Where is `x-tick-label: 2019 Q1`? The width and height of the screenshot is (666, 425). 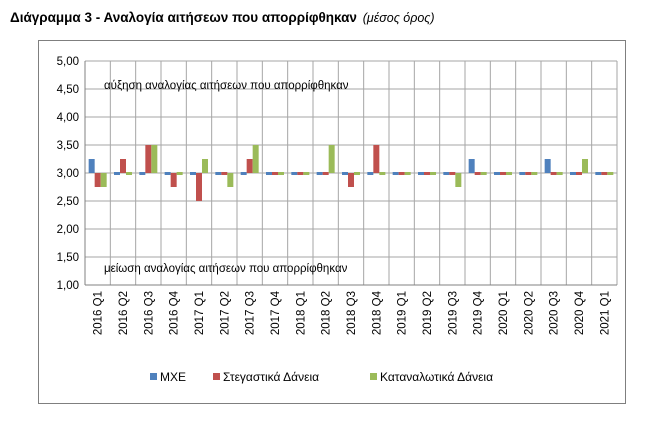 x-tick-label: 2019 Q1 is located at coordinates (403, 313).